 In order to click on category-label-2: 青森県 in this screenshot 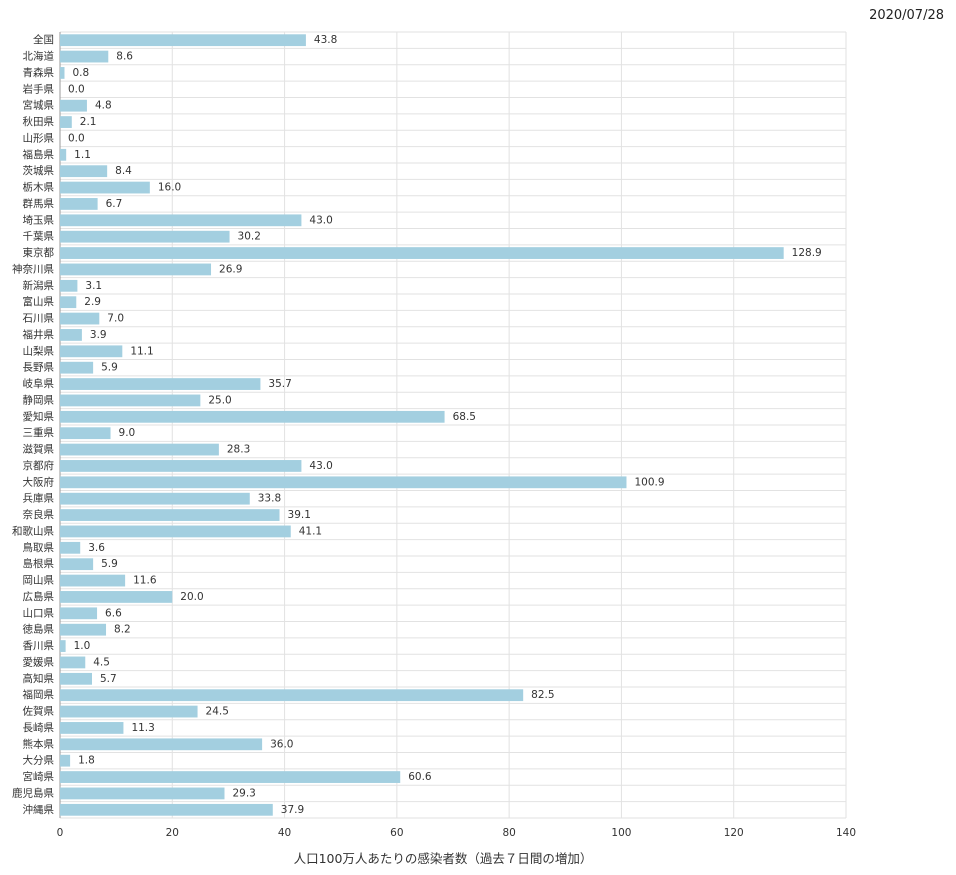, I will do `click(39, 72)`.